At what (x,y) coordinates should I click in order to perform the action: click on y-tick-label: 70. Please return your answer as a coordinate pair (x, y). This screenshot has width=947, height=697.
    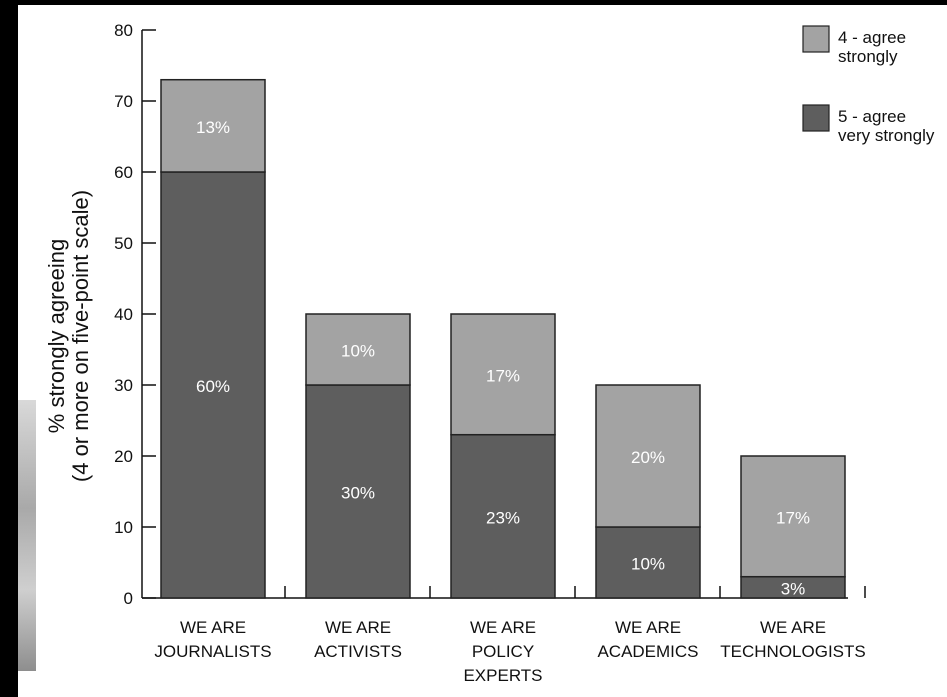
    Looking at the image, I should click on (123, 101).